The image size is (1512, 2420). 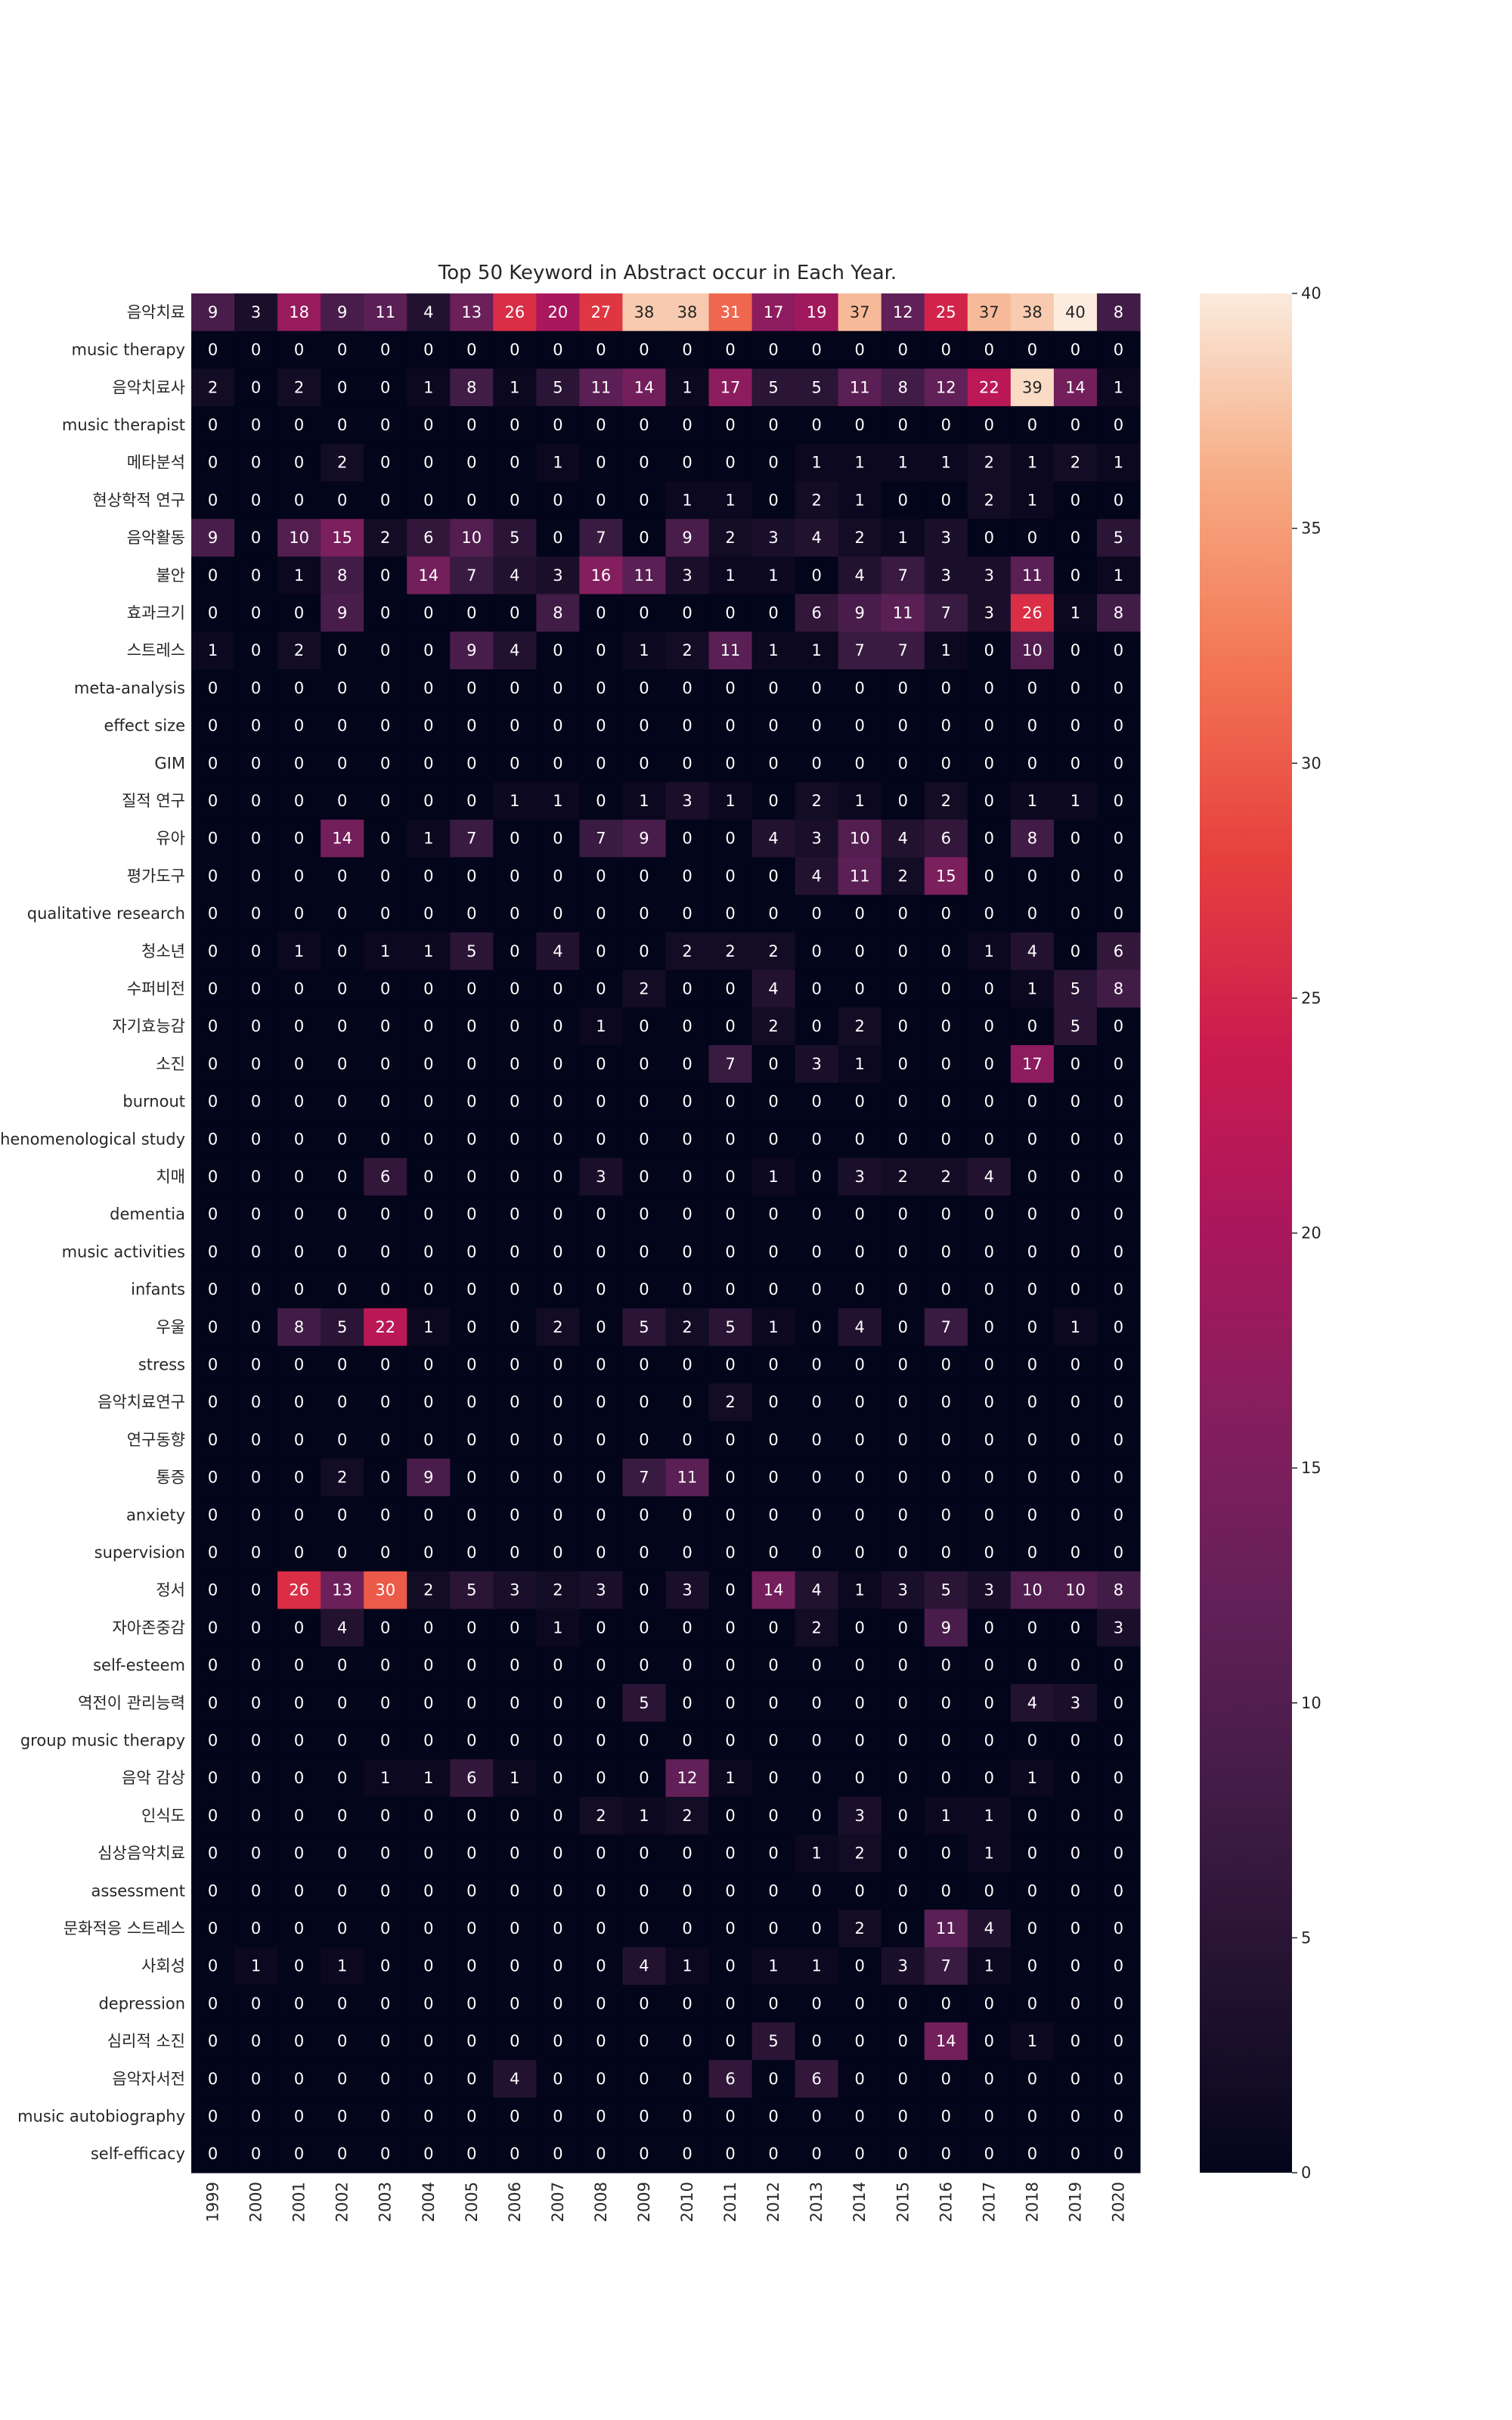 What do you see at coordinates (687, 1778) in the screenshot?
I see `cell-value-label: 12` at bounding box center [687, 1778].